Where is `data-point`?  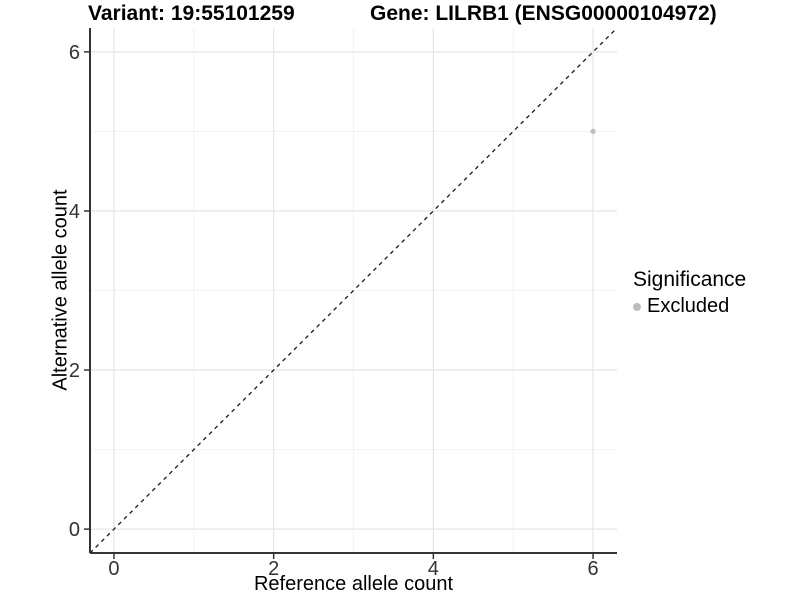
data-point is located at coordinates (593, 131).